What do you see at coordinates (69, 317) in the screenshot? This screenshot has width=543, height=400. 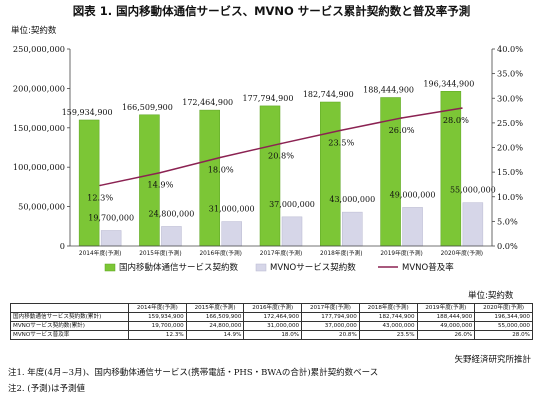 I see `table-row-label: 国内移動通信サービス契約数(累計)` at bounding box center [69, 317].